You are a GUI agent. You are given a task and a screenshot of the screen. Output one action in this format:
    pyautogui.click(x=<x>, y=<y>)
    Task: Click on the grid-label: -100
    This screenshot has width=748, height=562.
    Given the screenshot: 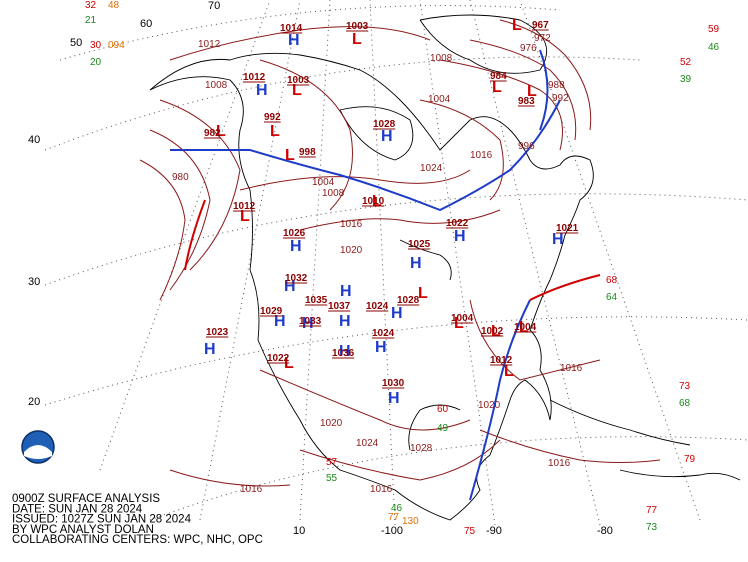 What is the action you would take?
    pyautogui.click(x=392, y=531)
    